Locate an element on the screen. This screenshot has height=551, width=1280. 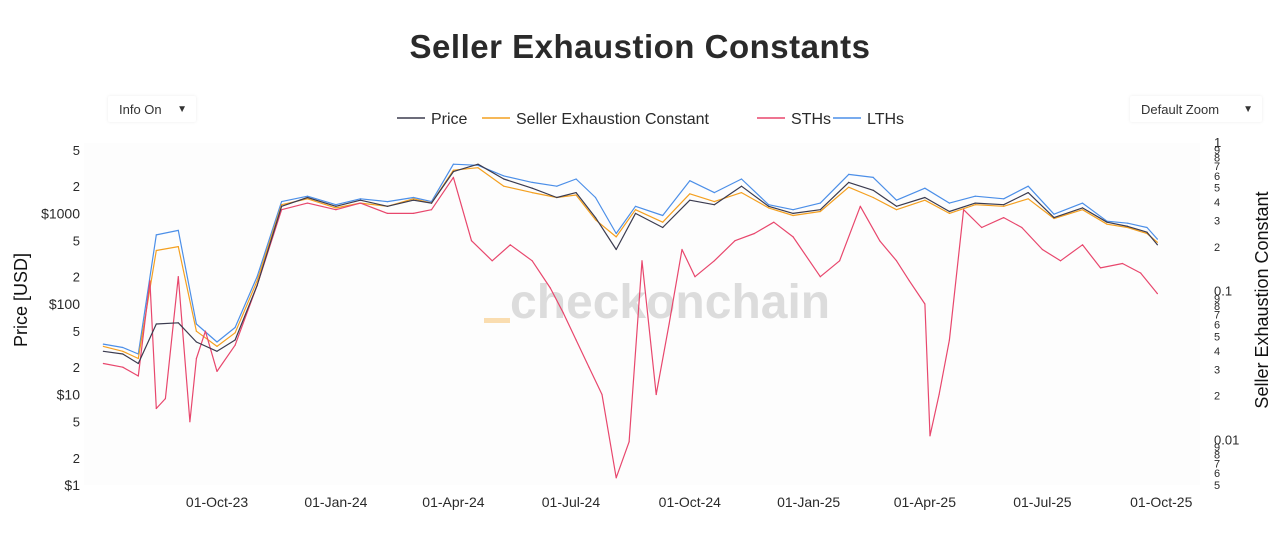
x-tick-label: 01-Oct-25 is located at coordinates (1161, 502).